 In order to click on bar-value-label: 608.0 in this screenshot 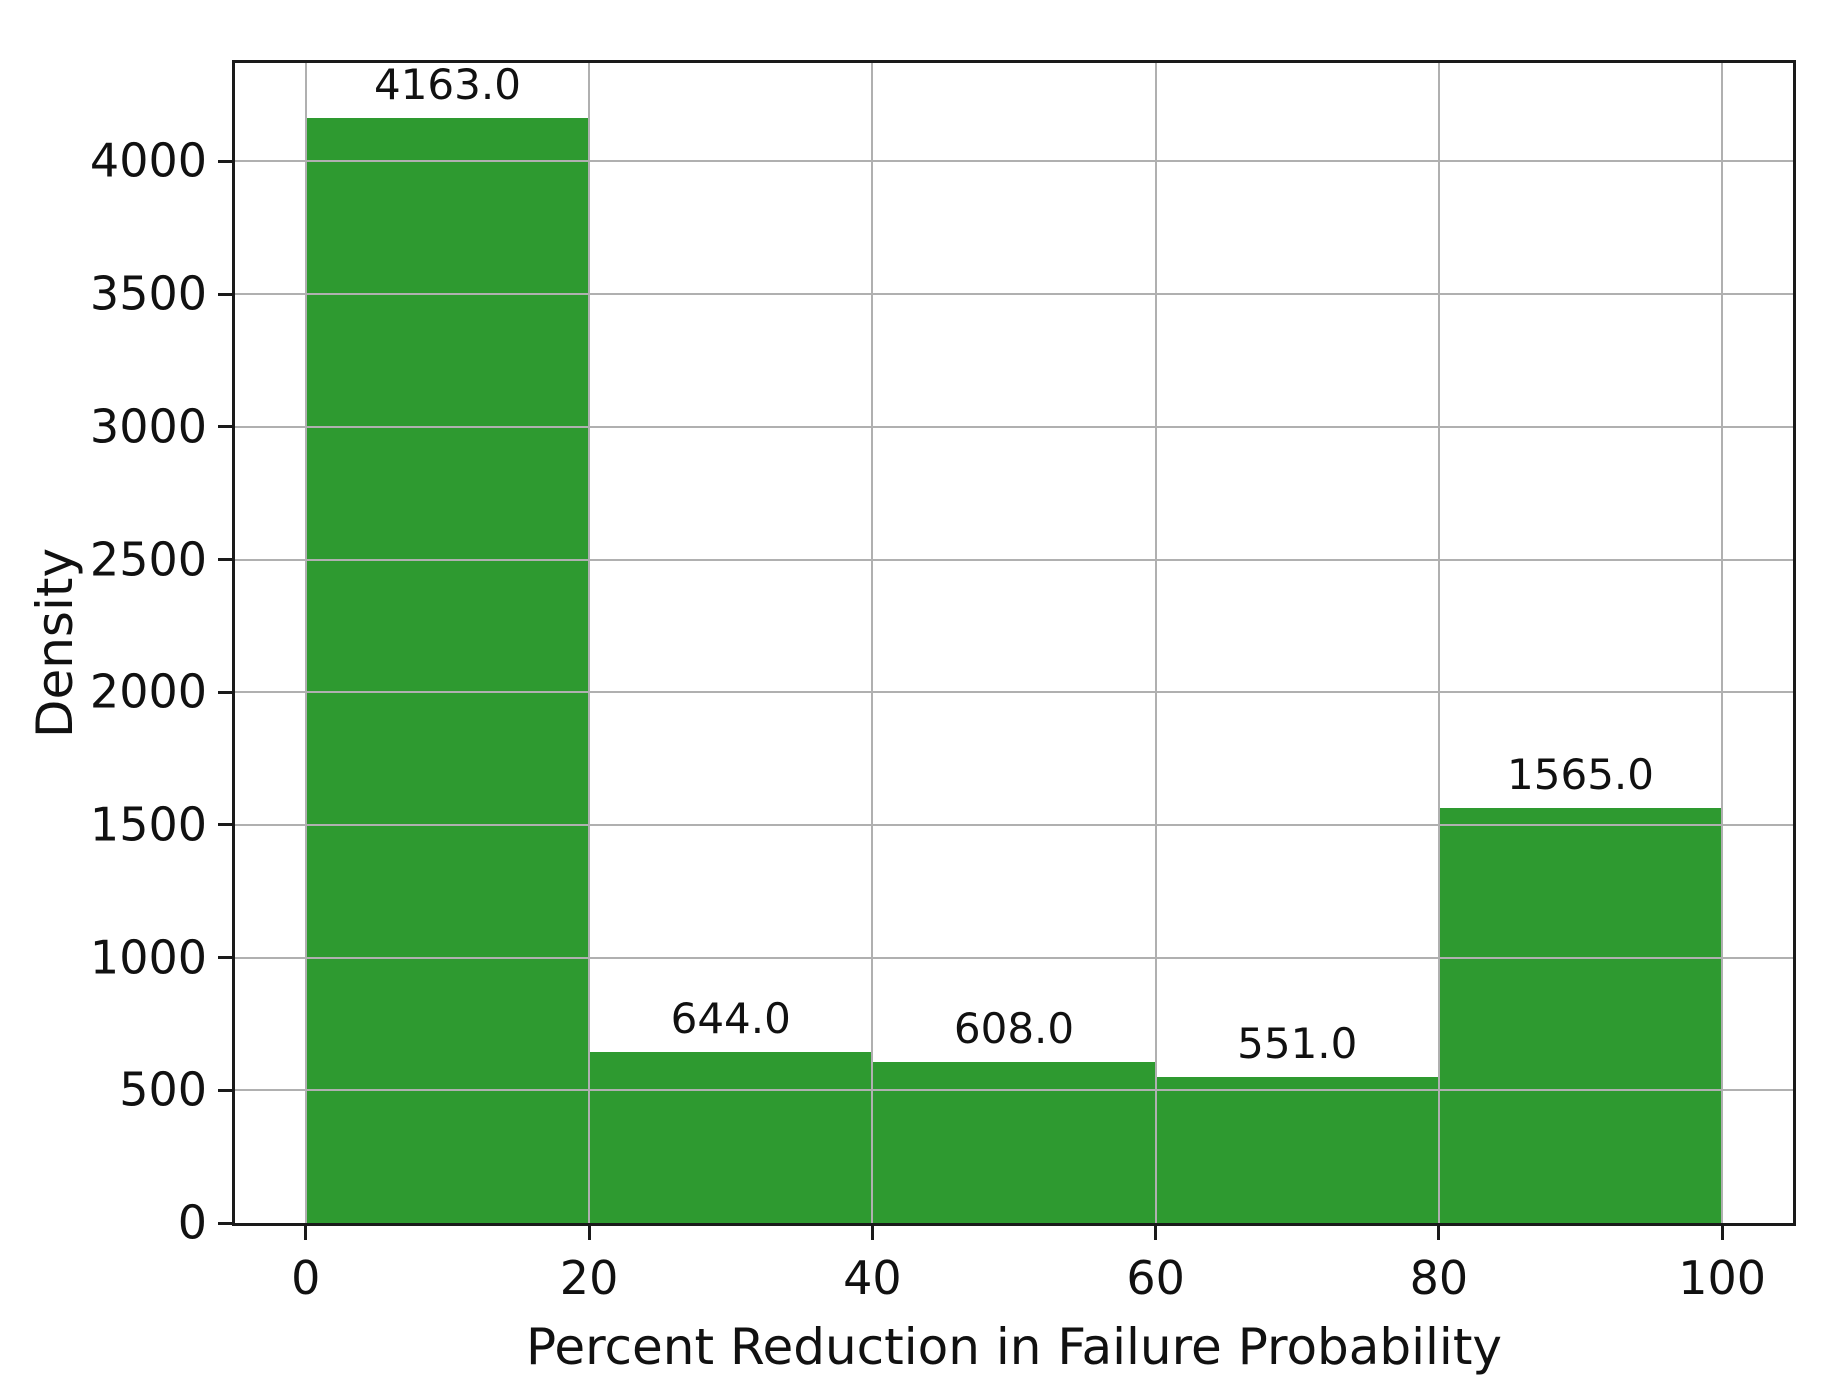, I will do `click(1014, 1028)`.